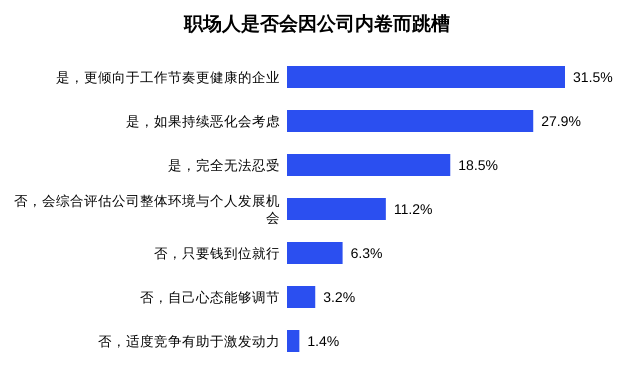  Describe the element at coordinates (168, 77) in the screenshot. I see `y-tick-label: 是，更倾向于工作节奏更健康的企业` at that location.